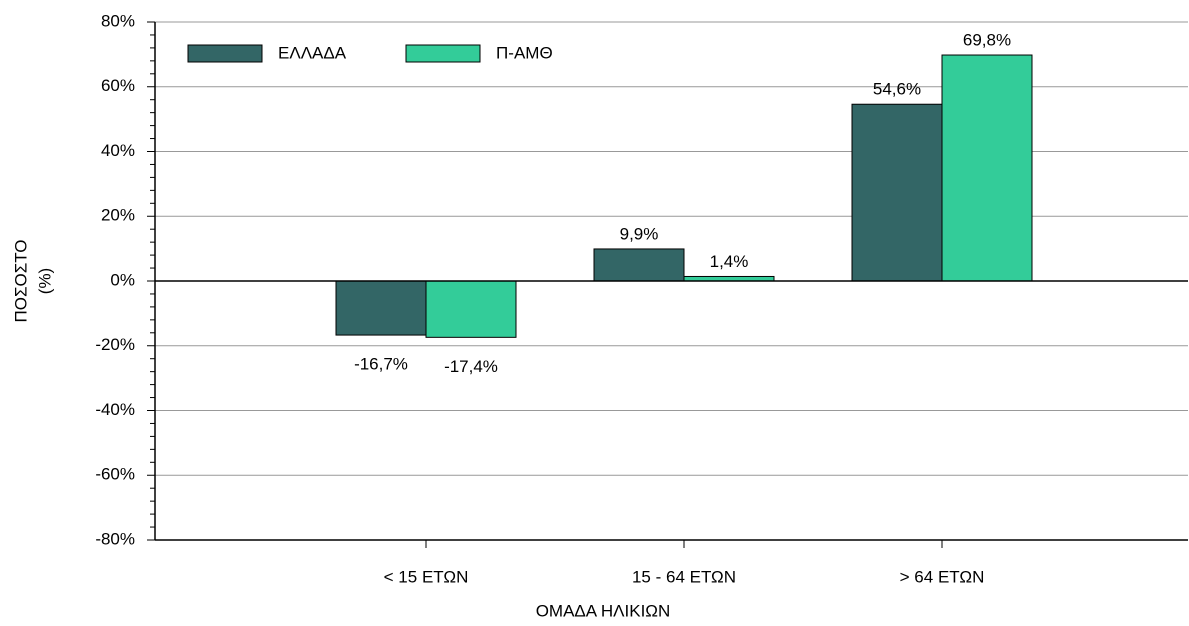  I want to click on y-tick-label: -40%, so click(115, 409).